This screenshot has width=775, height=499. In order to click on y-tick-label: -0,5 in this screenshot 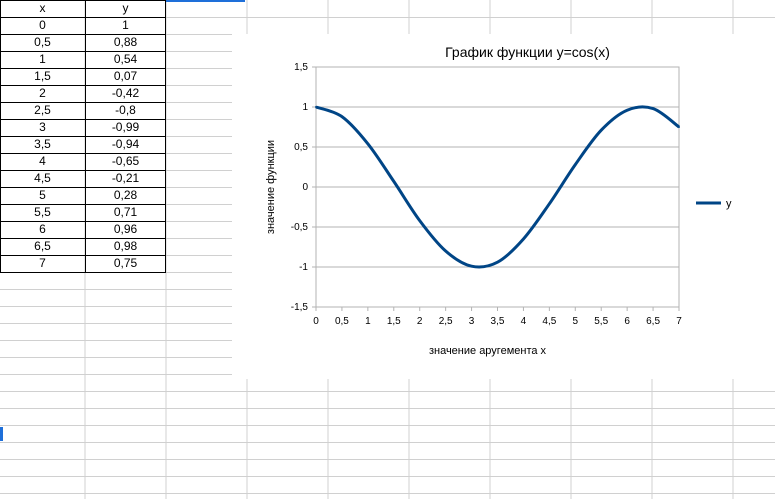, I will do `click(300, 227)`.